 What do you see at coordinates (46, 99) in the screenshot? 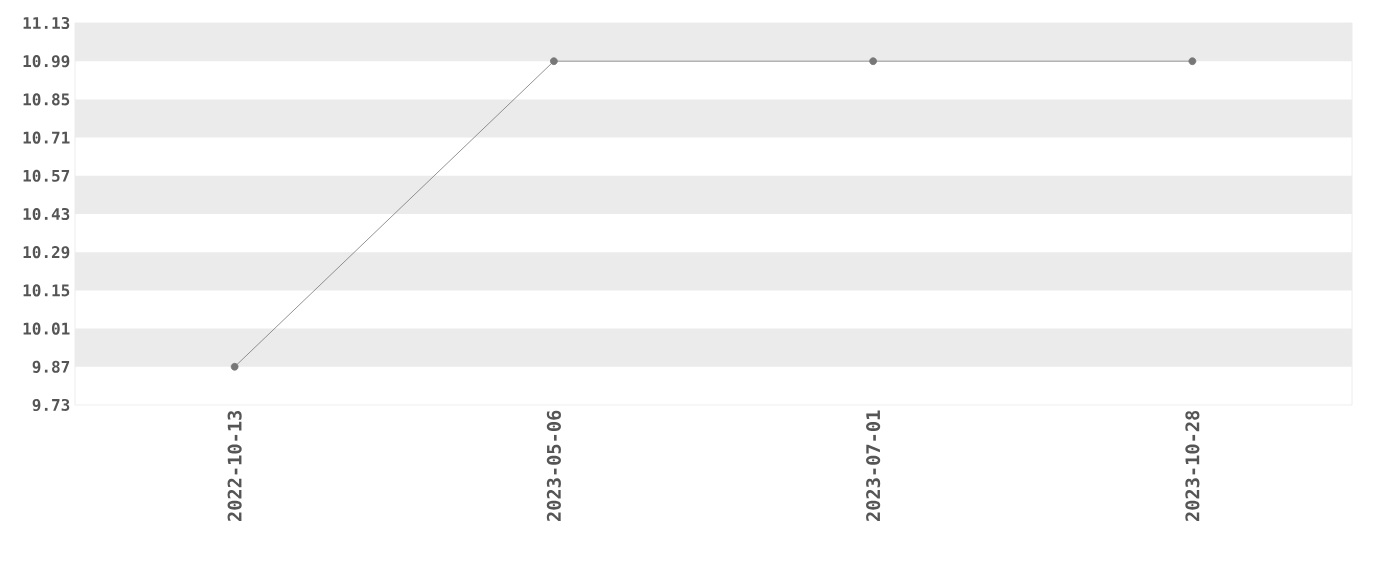
I see `y-tick-label: 10.85` at bounding box center [46, 99].